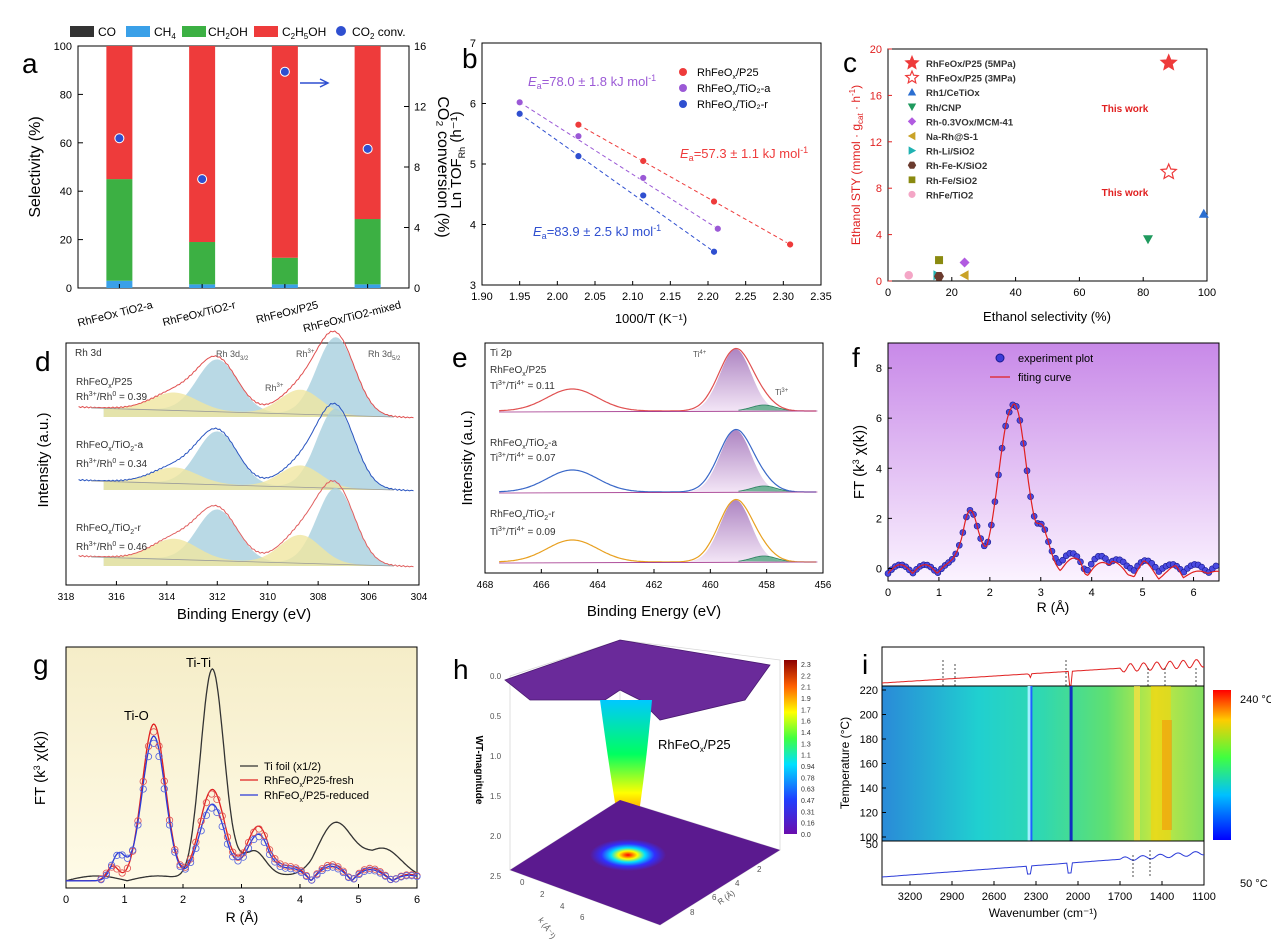 The width and height of the screenshot is (1271, 944). Describe the element at coordinates (594, 297) in the screenshot. I see `b-x-tick-label: 2.05` at that location.